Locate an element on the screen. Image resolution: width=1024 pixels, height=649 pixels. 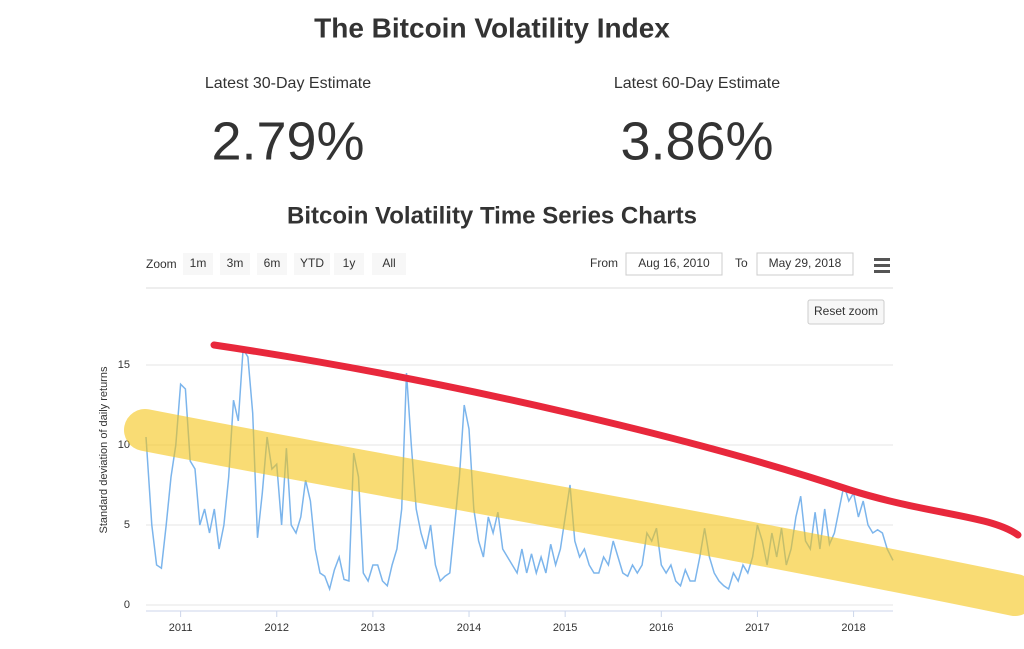
x-tick-label: 2015 is located at coordinates (565, 628).